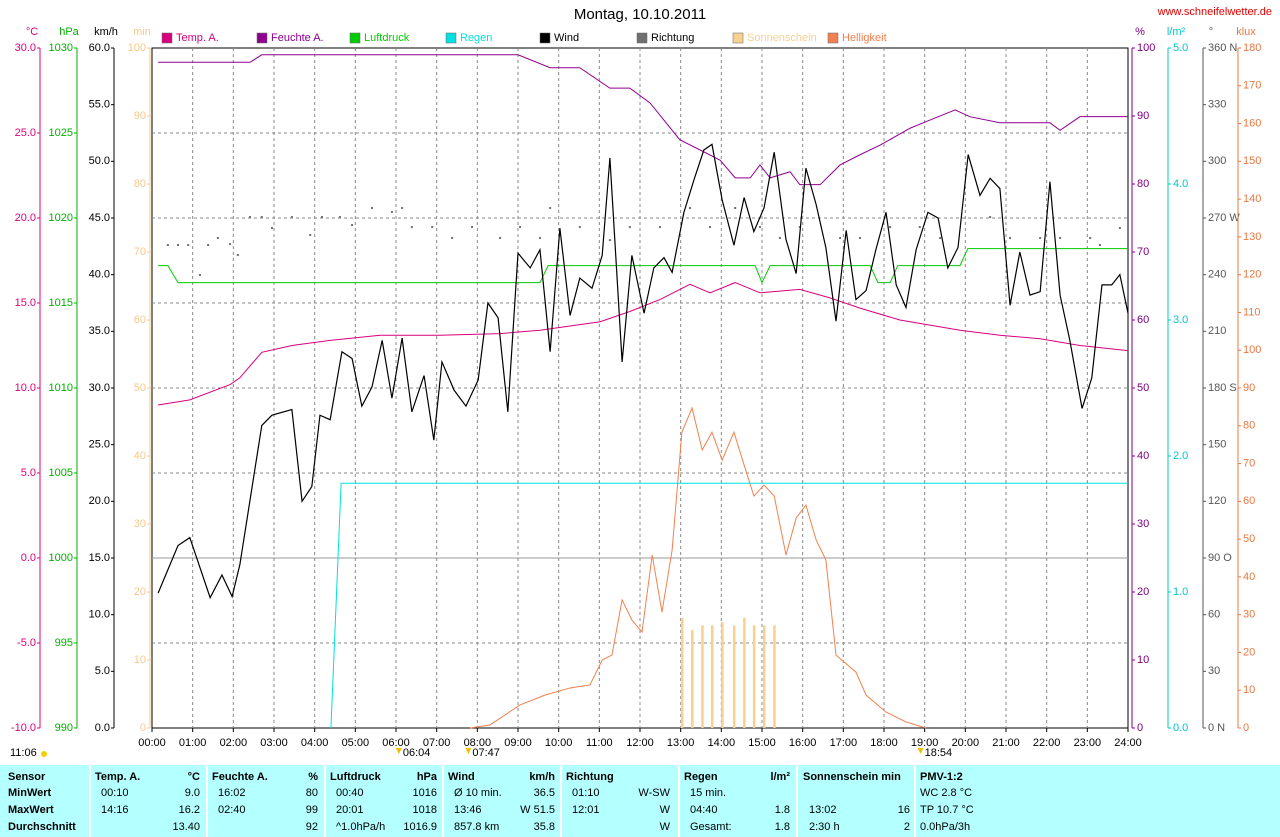 The height and width of the screenshot is (837, 1280). Describe the element at coordinates (350, 810) in the screenshot. I see `table-cell: 20:01` at that location.